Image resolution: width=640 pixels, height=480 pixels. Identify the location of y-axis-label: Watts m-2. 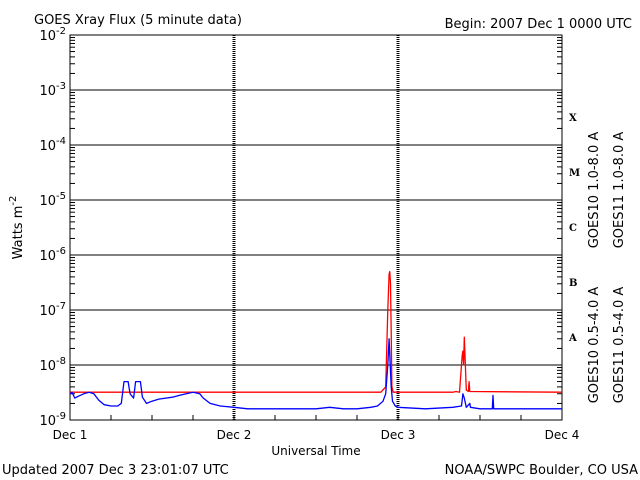
(17, 228).